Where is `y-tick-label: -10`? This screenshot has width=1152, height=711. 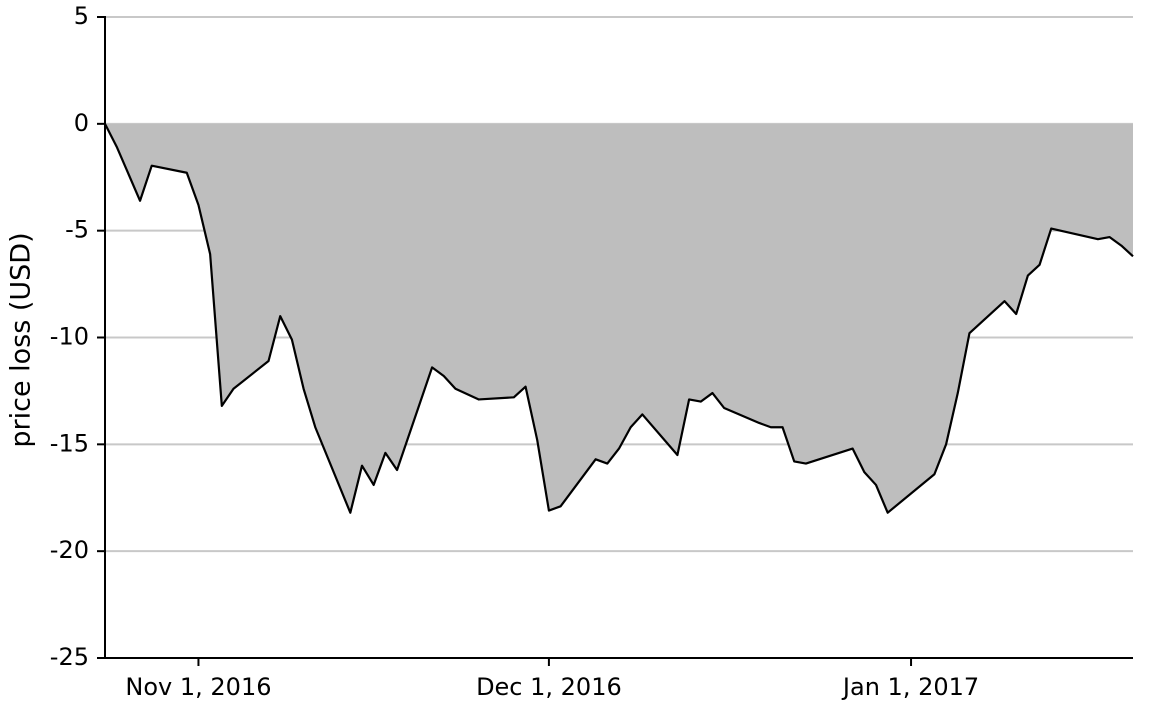
y-tick-label: -10 is located at coordinates (69, 337).